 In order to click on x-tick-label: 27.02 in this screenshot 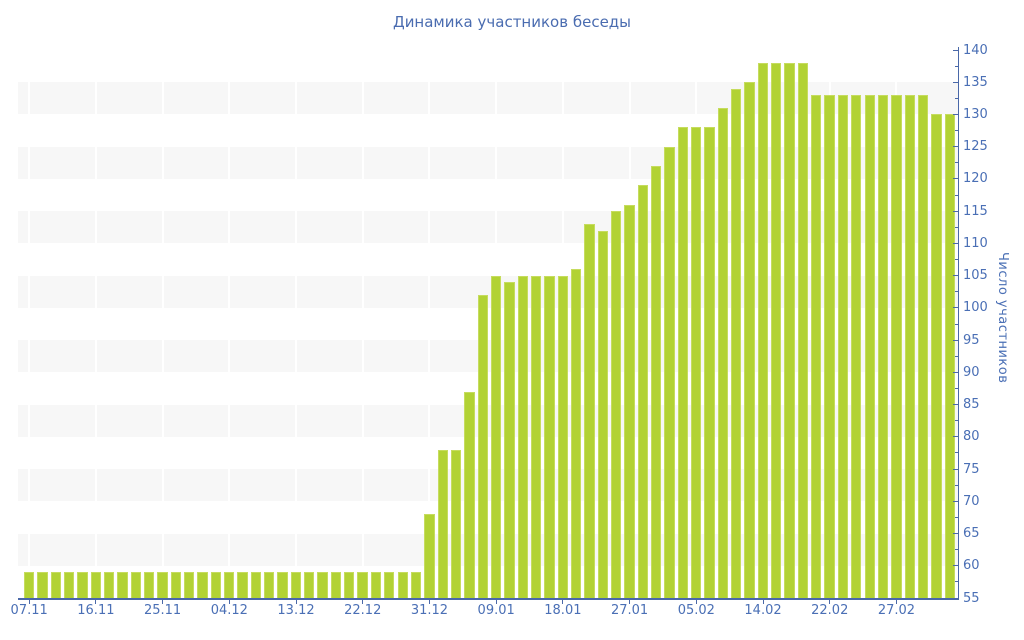, I will do `click(896, 610)`.